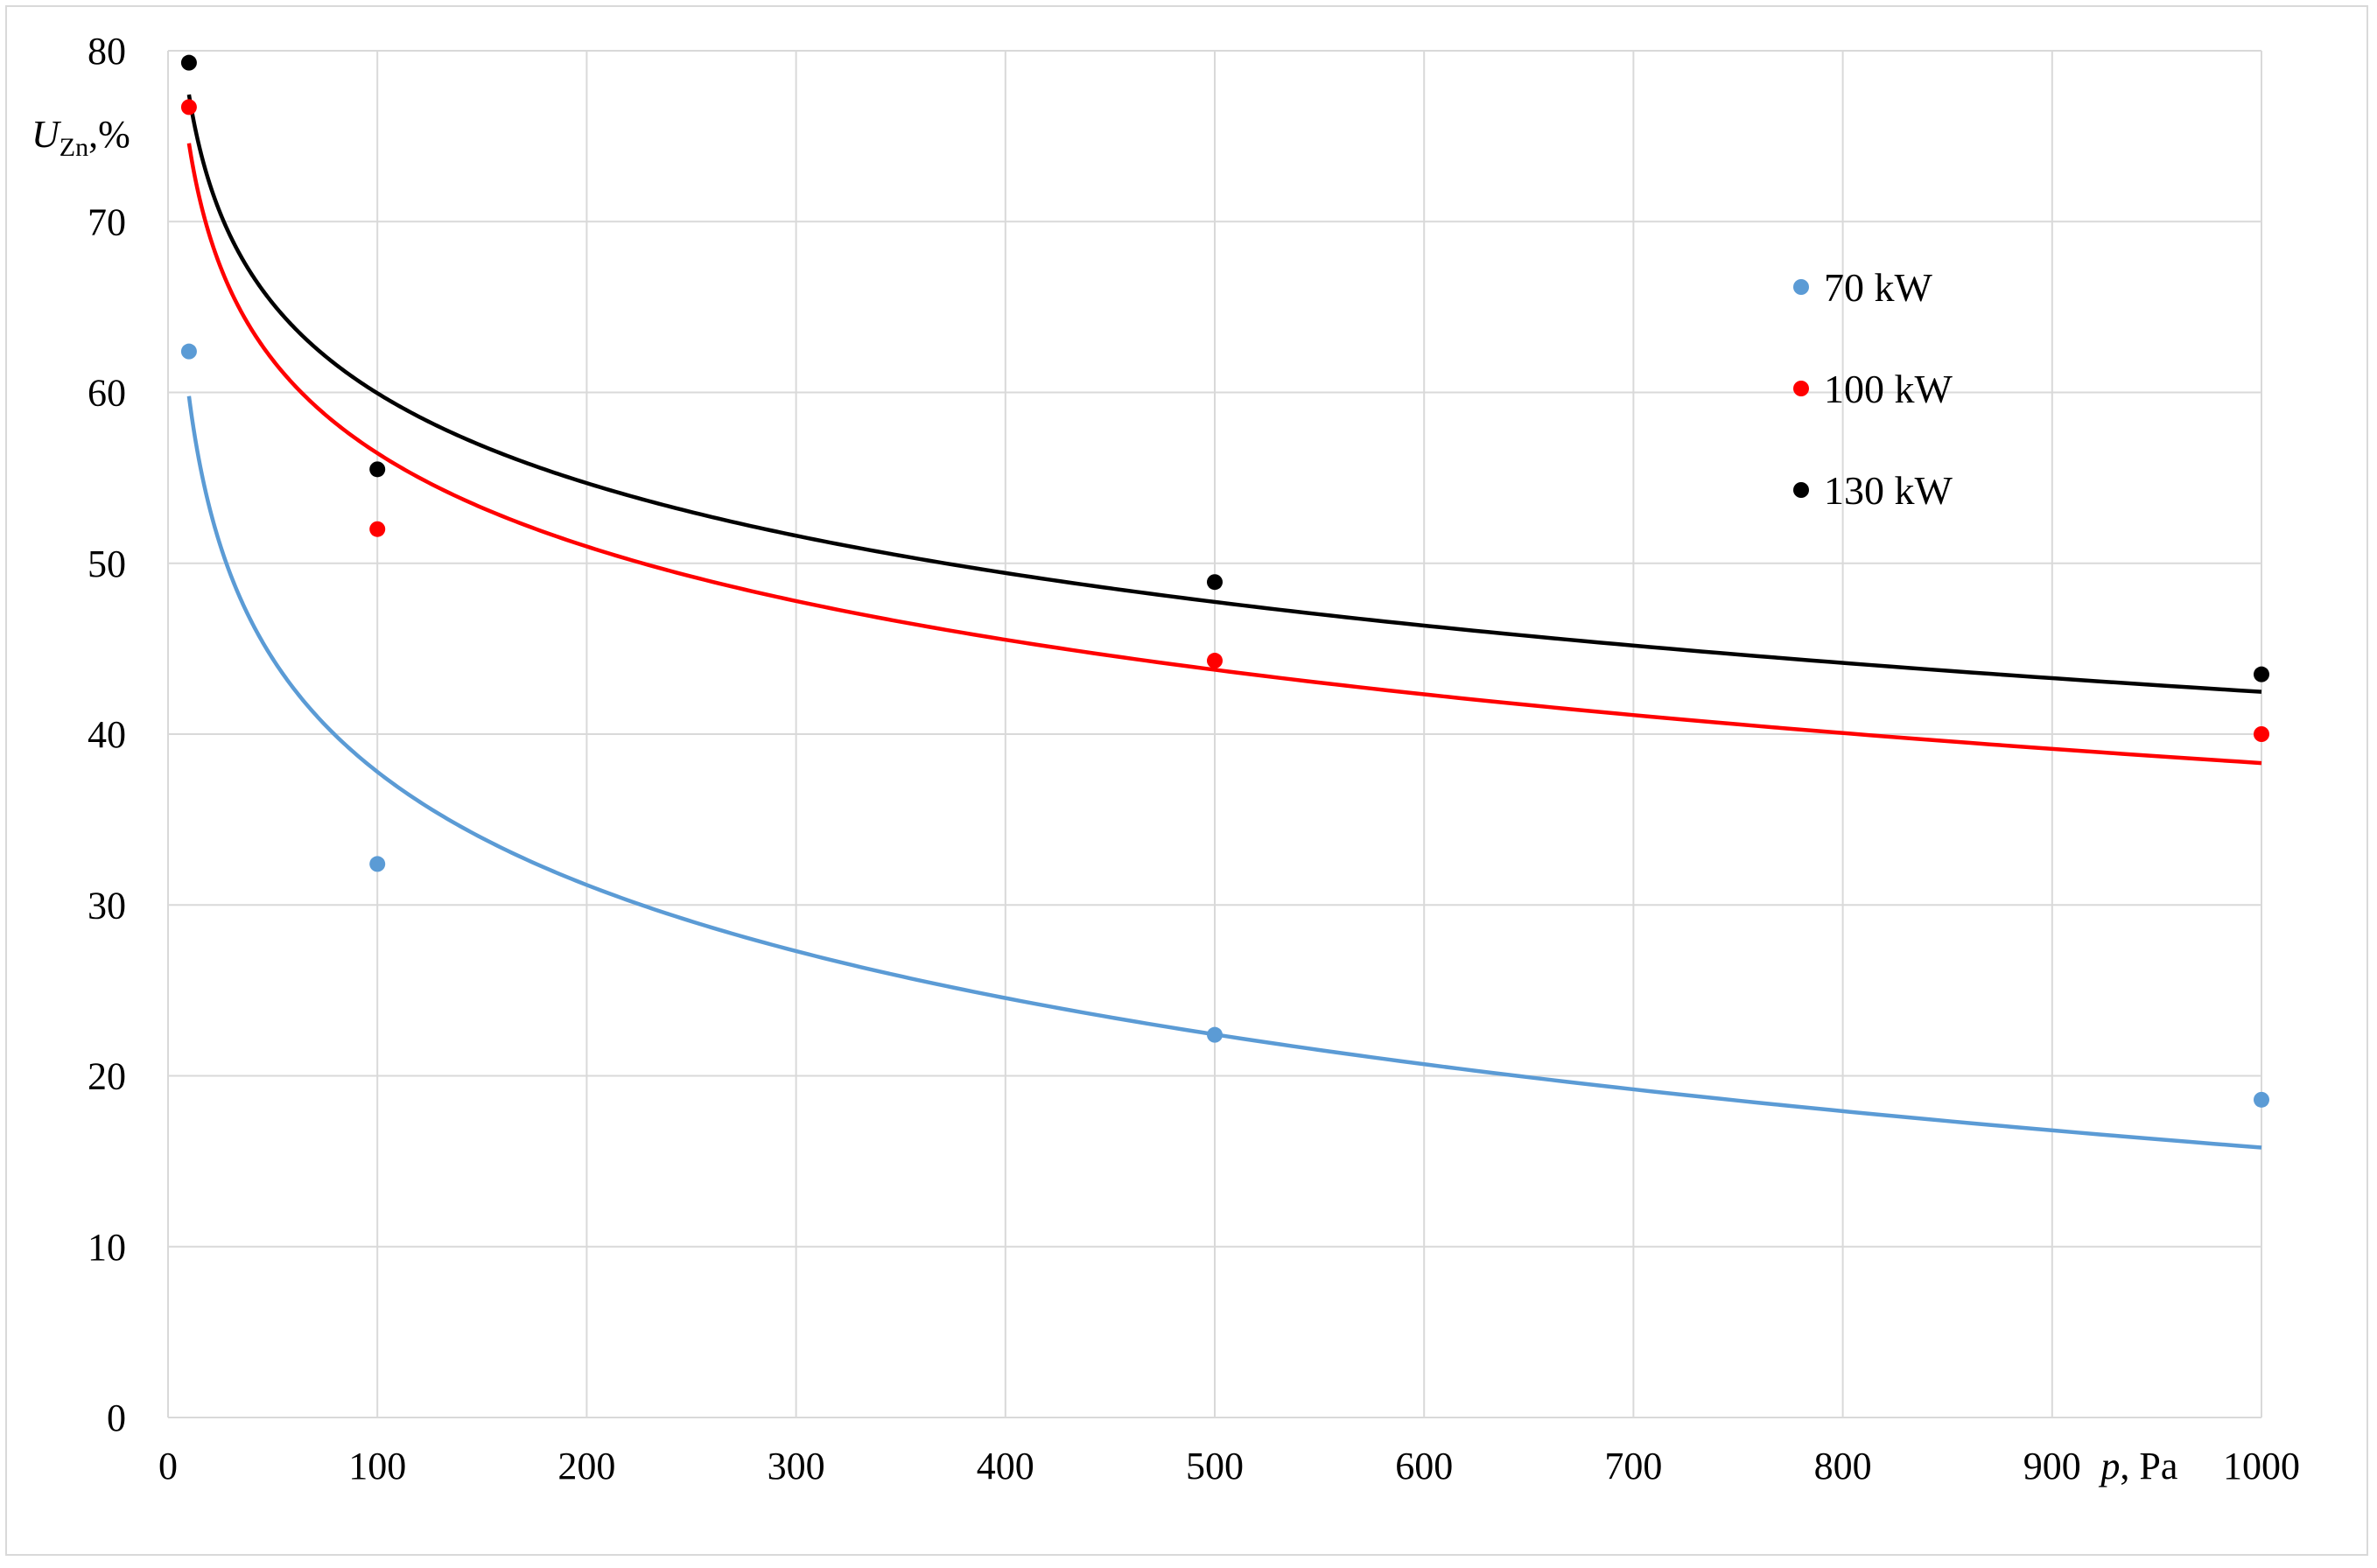 This screenshot has width=2377, height=1568. I want to click on svg-text: p, Pa, so click(2137, 1466).